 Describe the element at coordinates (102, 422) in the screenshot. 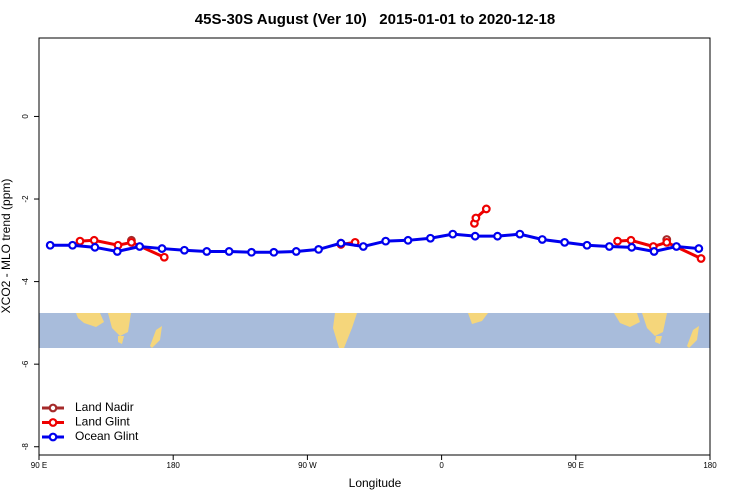

I see `legend-label: Land Glint` at that location.